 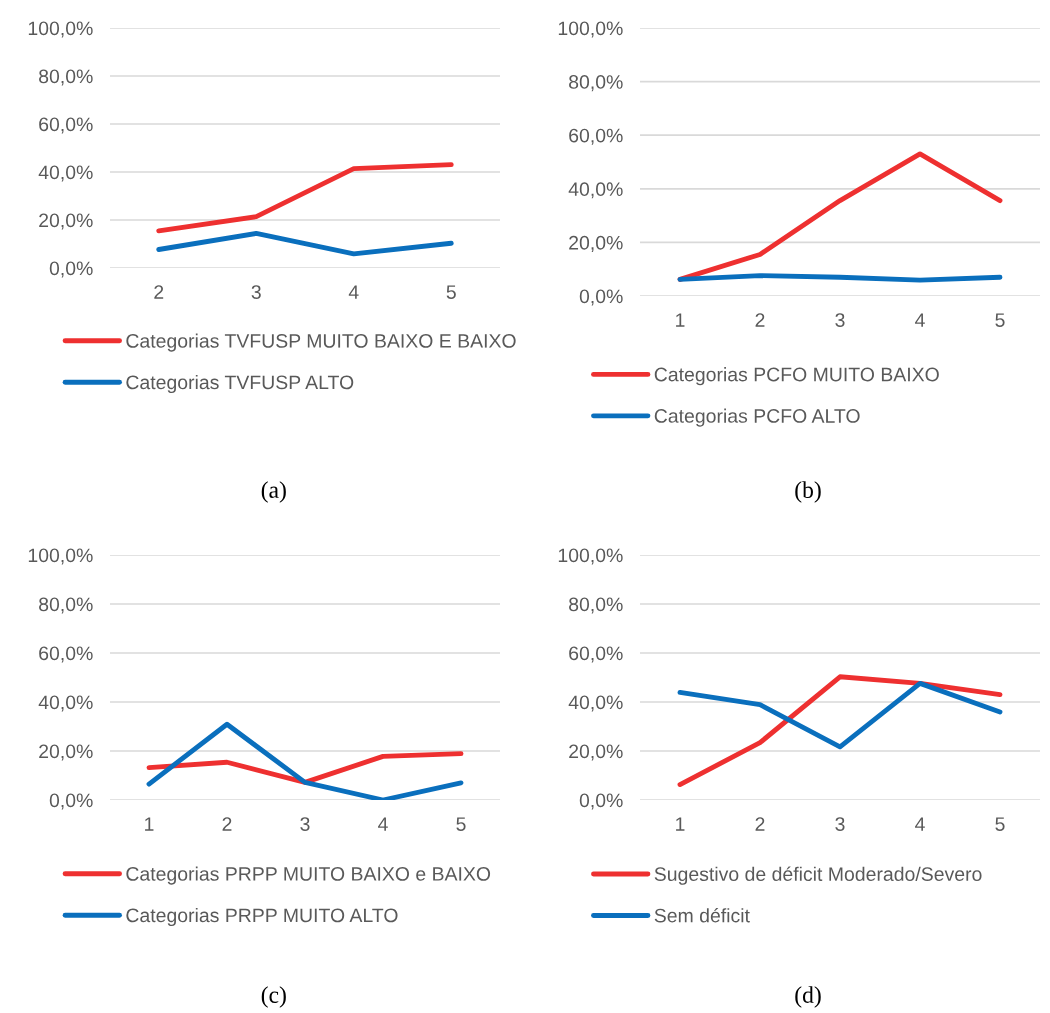 I want to click on text: (c), so click(x=273, y=997).